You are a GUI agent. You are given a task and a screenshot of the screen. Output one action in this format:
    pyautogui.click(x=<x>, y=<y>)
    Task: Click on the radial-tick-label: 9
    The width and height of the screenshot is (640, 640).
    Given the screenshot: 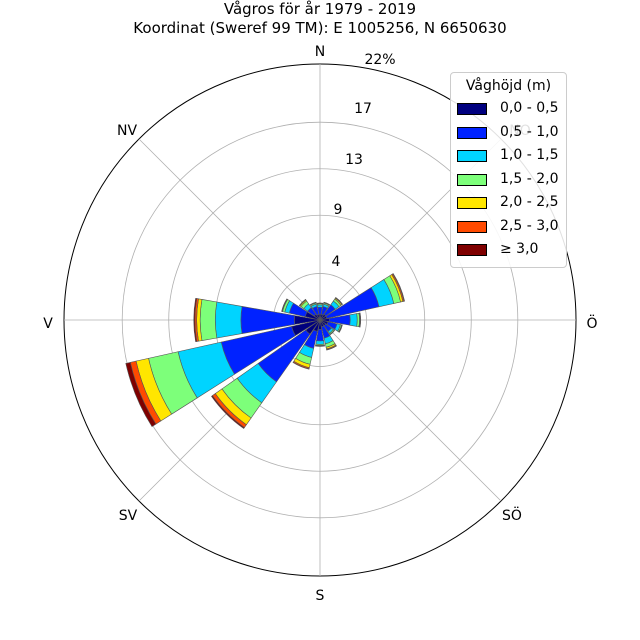 What is the action you would take?
    pyautogui.click(x=338, y=210)
    